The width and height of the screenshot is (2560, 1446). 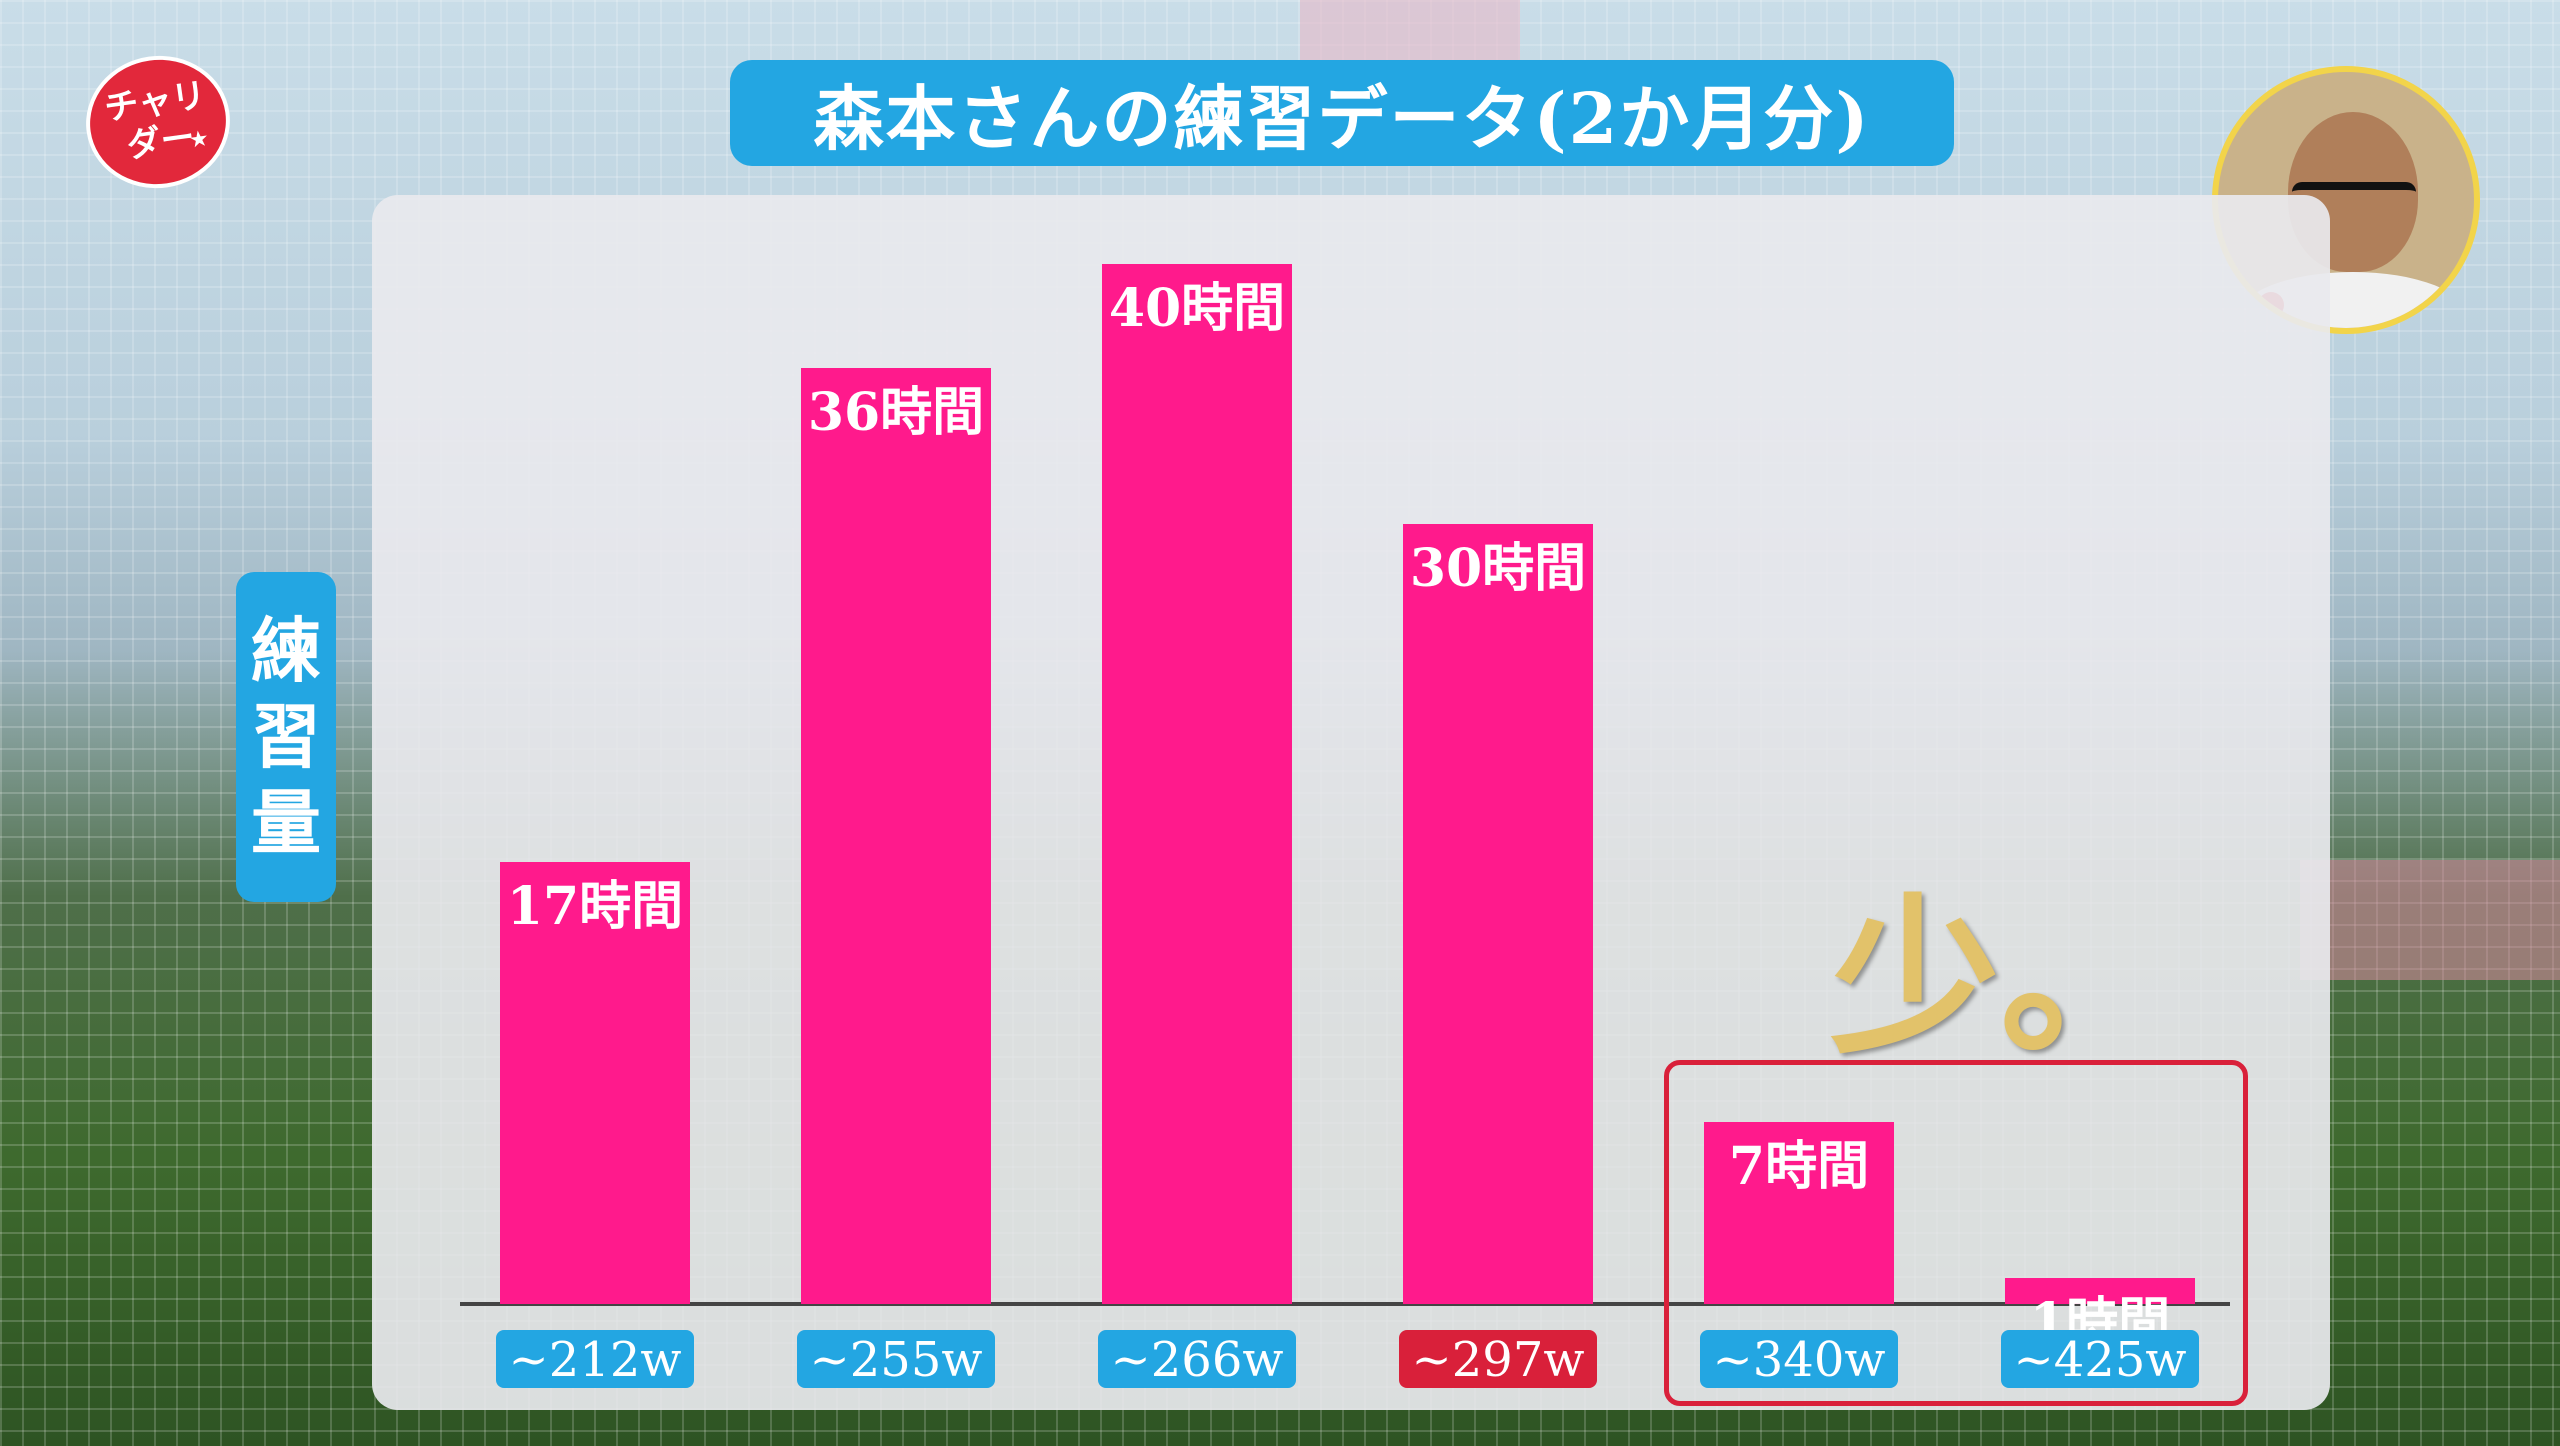 What do you see at coordinates (595, 906) in the screenshot?
I see `bar-value-label: 17時間` at bounding box center [595, 906].